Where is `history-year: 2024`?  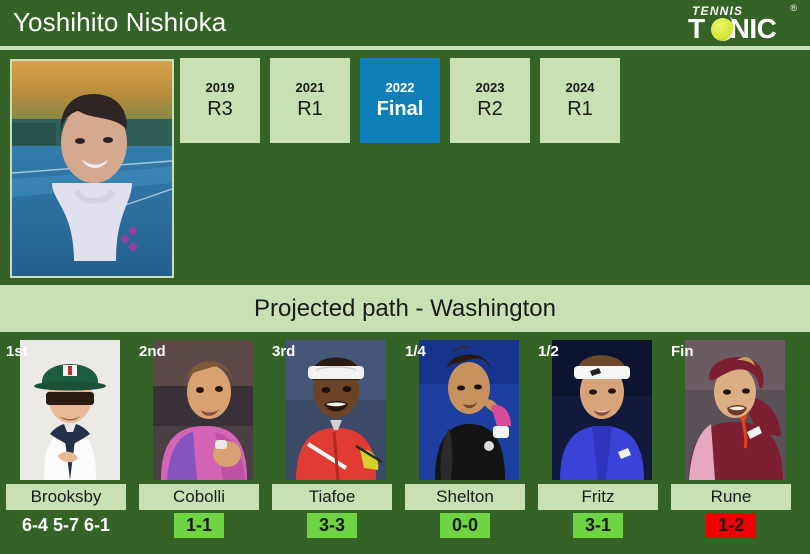 history-year: 2024 is located at coordinates (580, 87).